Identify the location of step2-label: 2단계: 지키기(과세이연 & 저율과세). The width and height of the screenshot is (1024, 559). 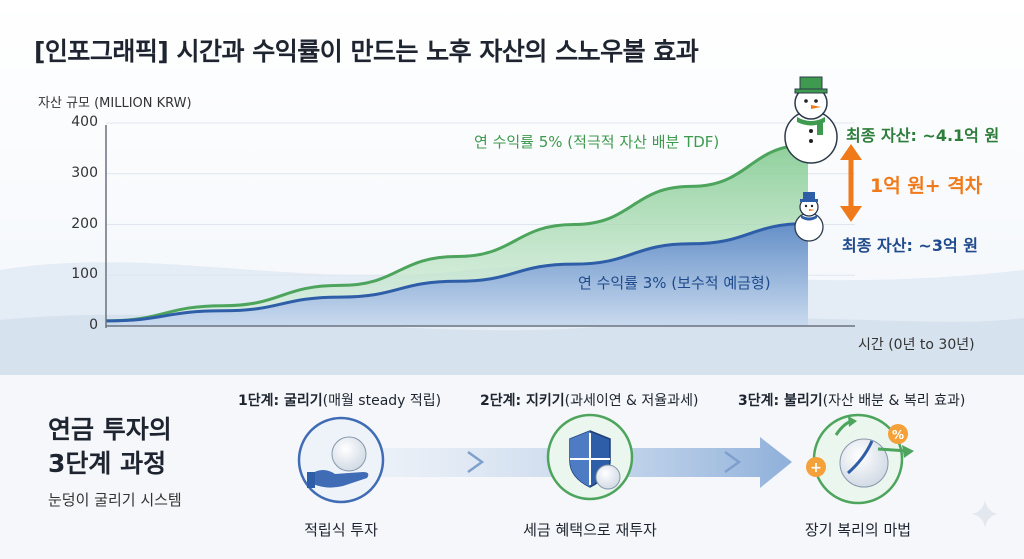
(589, 400).